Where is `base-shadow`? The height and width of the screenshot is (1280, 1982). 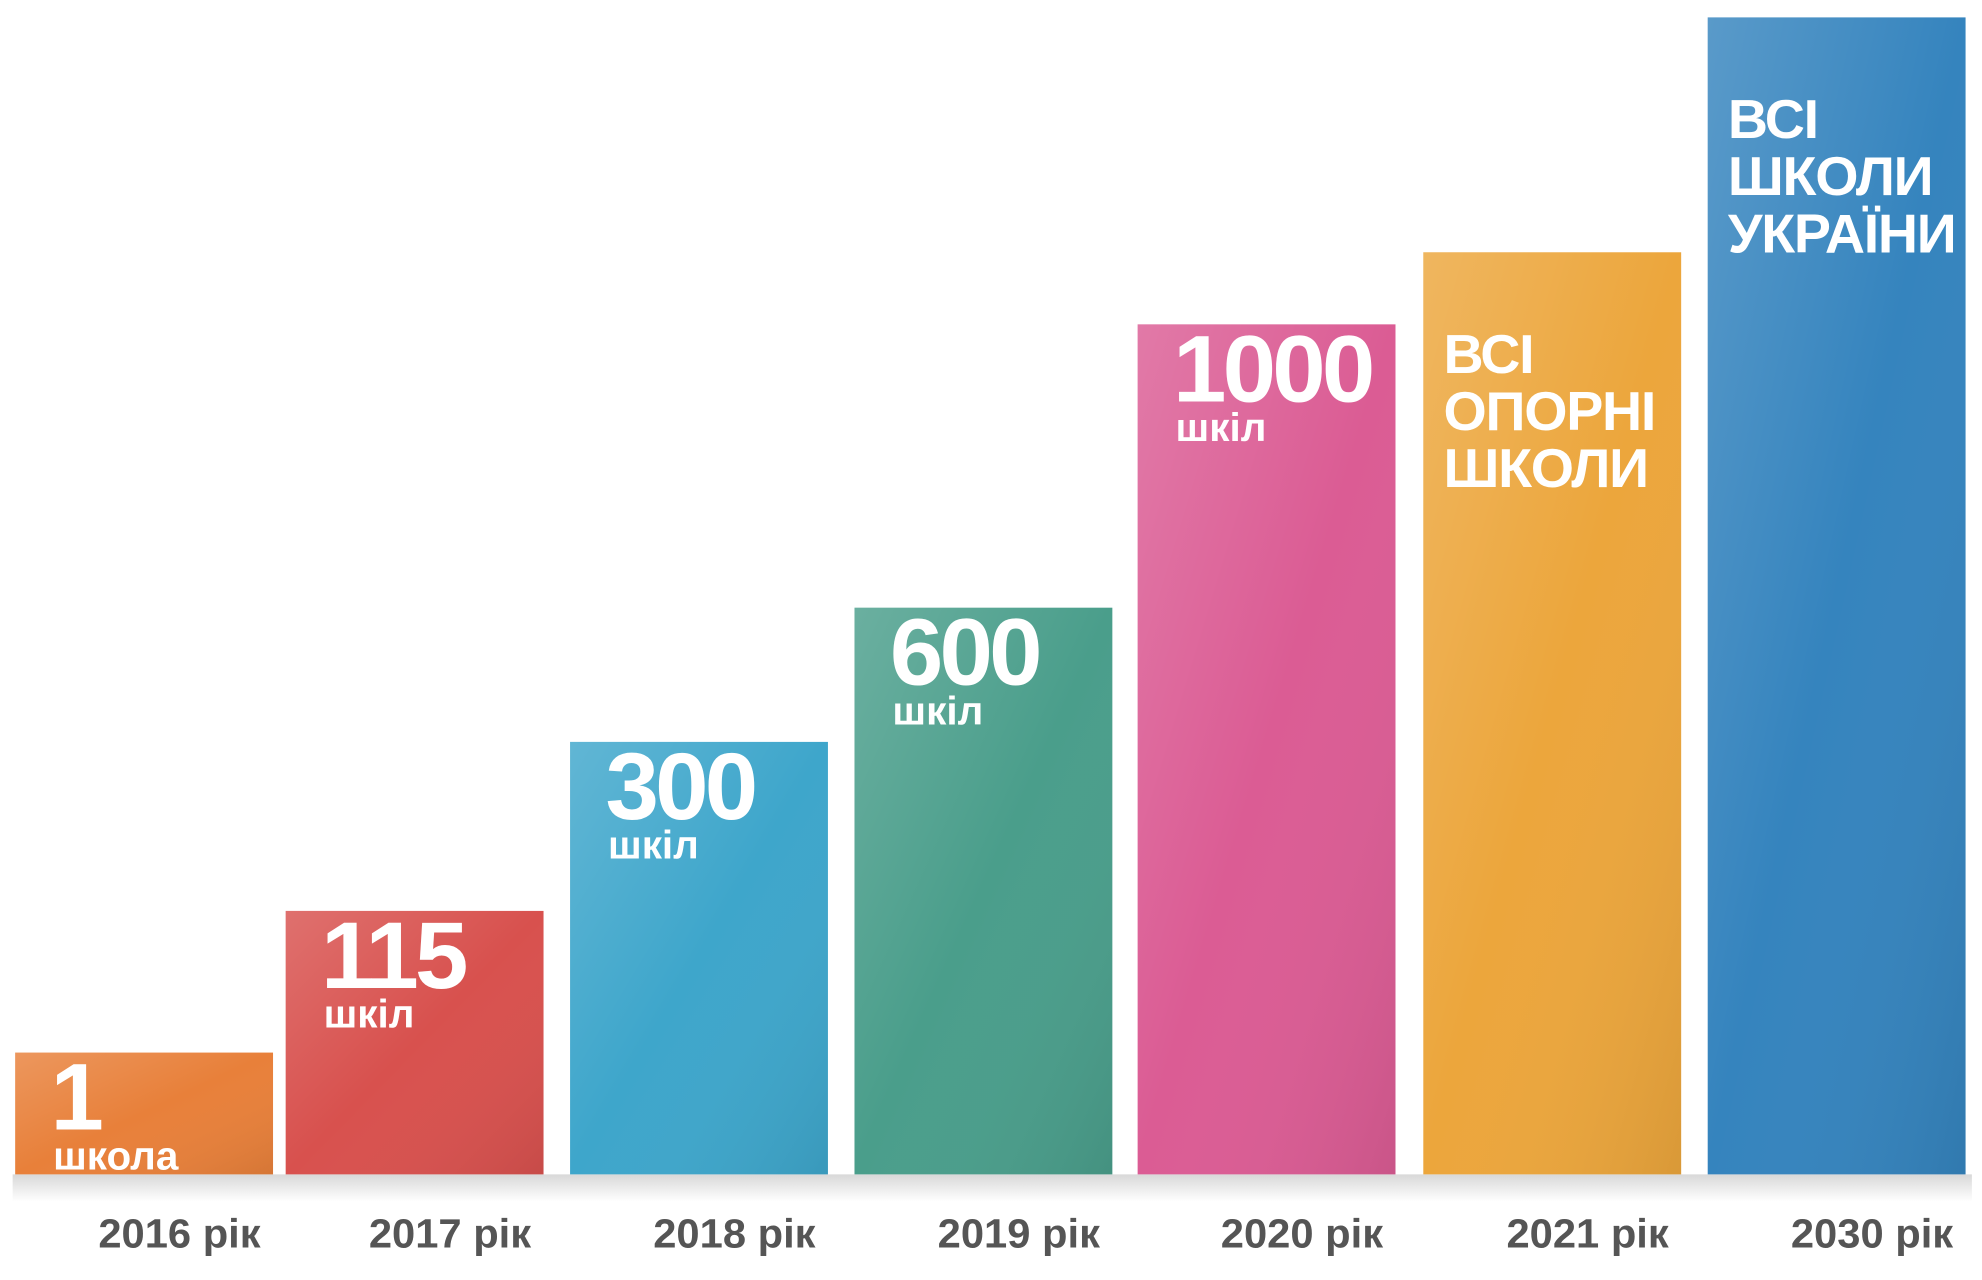
base-shadow is located at coordinates (992, 1188).